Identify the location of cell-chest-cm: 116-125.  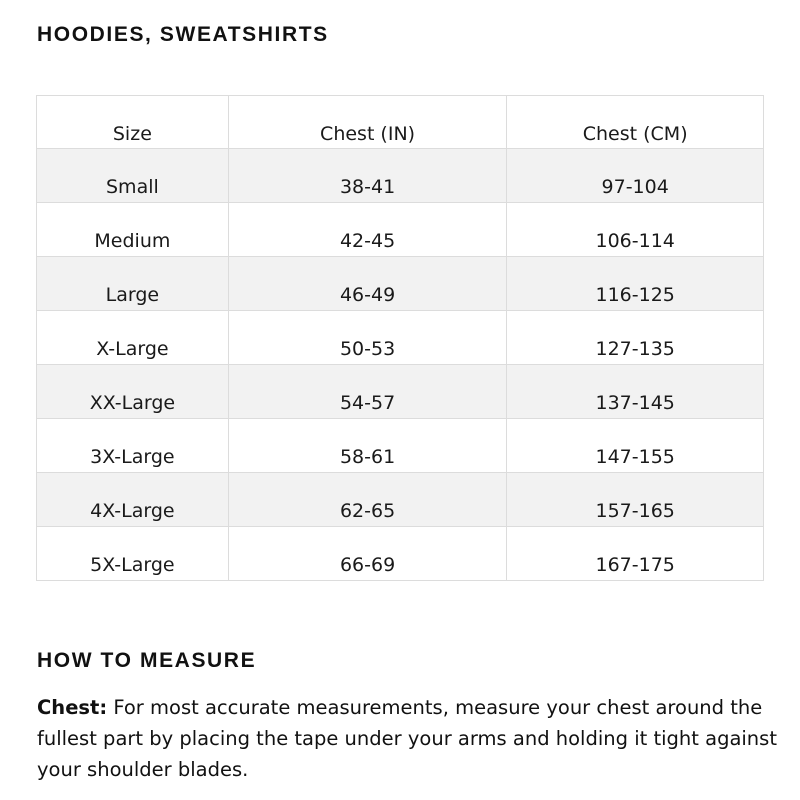
(635, 283).